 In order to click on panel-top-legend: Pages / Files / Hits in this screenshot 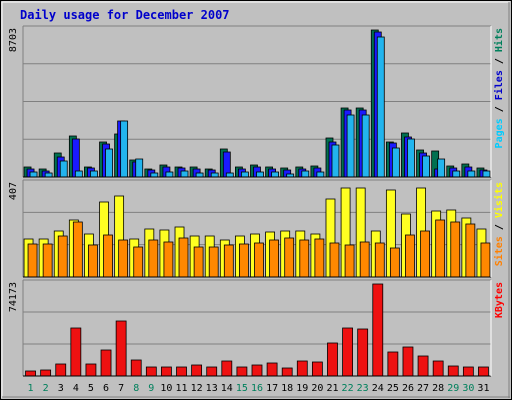, I will do `click(499, 88)`.